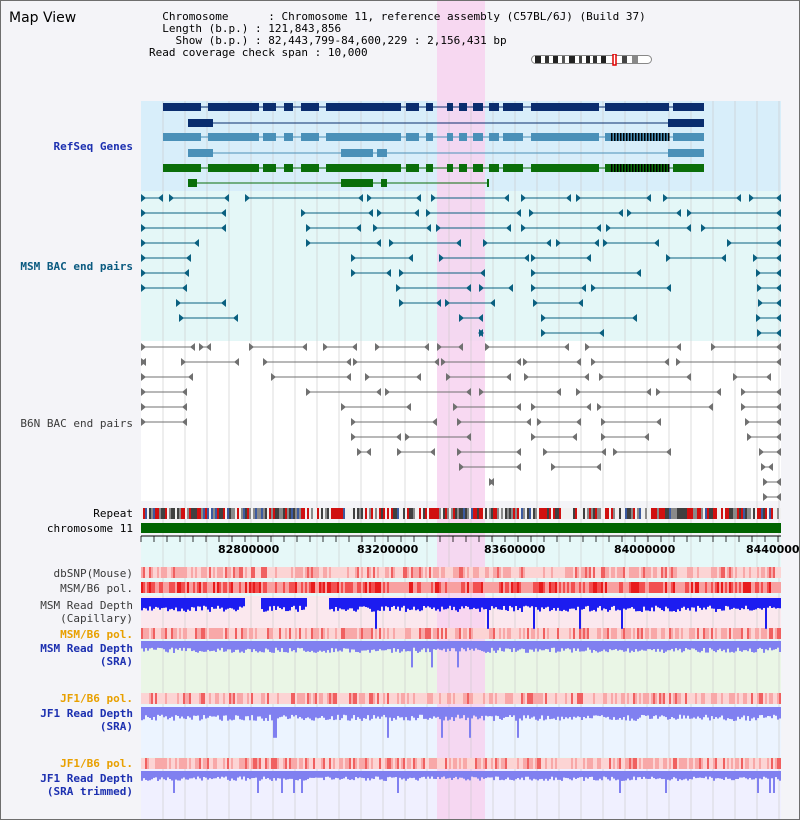  Describe the element at coordinates (645, 168) in the screenshot. I see `gene-exon-dense` at that location.